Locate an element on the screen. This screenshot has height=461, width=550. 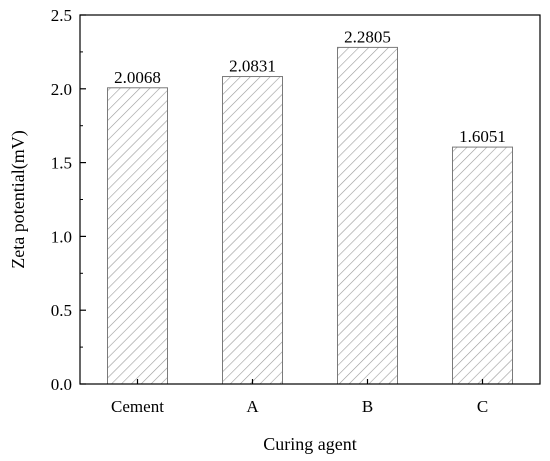
y-tick-label: 0.5 is located at coordinates (61, 310).